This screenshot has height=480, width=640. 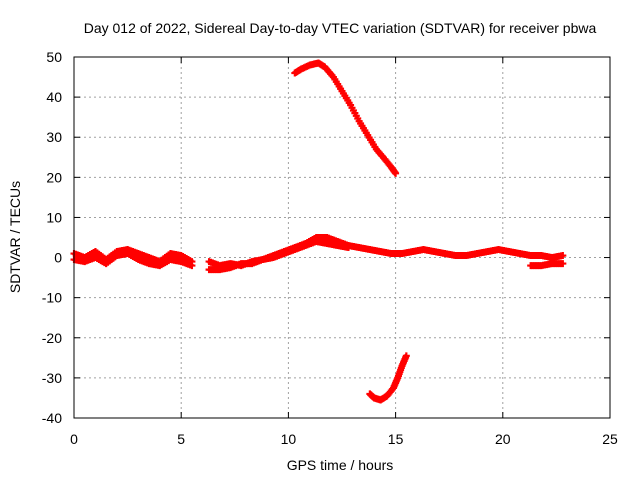 I want to click on y-axis-label: SDTVAR / TECUs, so click(x=15, y=237).